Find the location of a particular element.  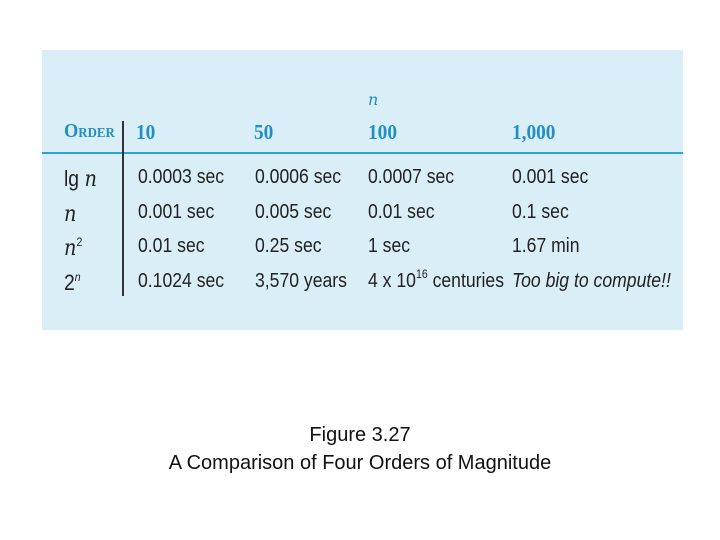

row-function: lg n is located at coordinates (80, 179).